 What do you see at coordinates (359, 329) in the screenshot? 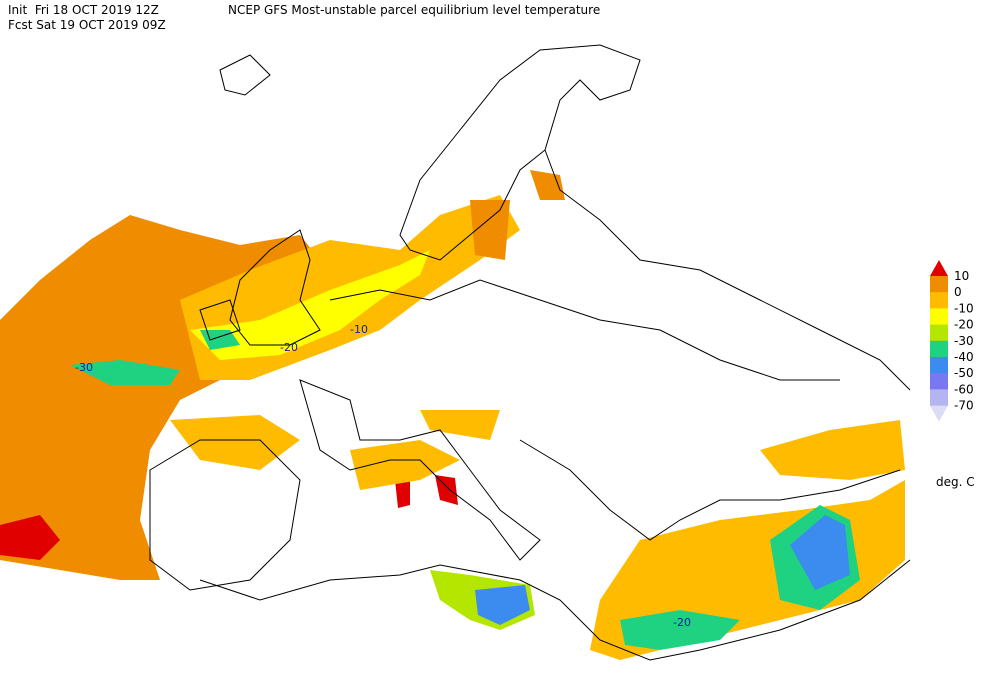
I see `contour-label: -10` at bounding box center [359, 329].